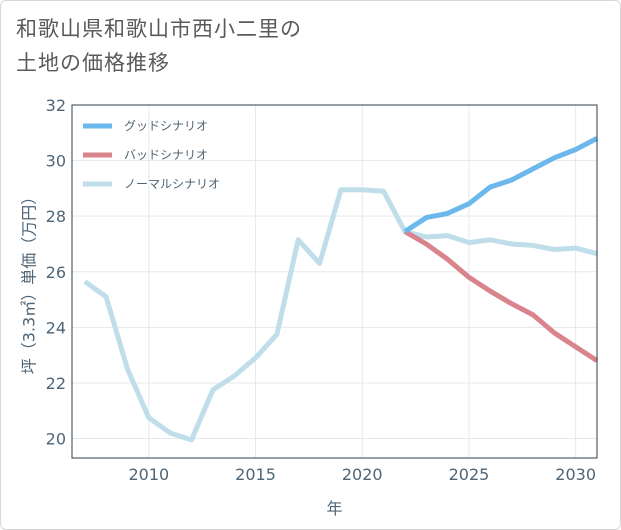  I want to click on y-tick-label: 22, so click(56, 383).